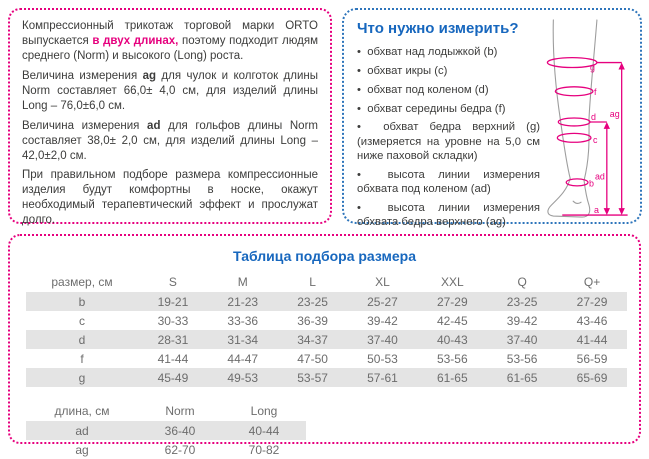  Describe the element at coordinates (452, 339) in the screenshot. I see `cell: 40-43` at that location.